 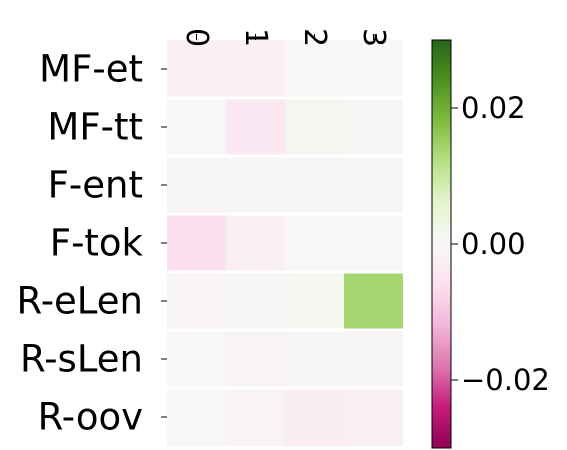 What do you see at coordinates (81, 359) in the screenshot?
I see `y-tick-label: R-sLen` at bounding box center [81, 359].